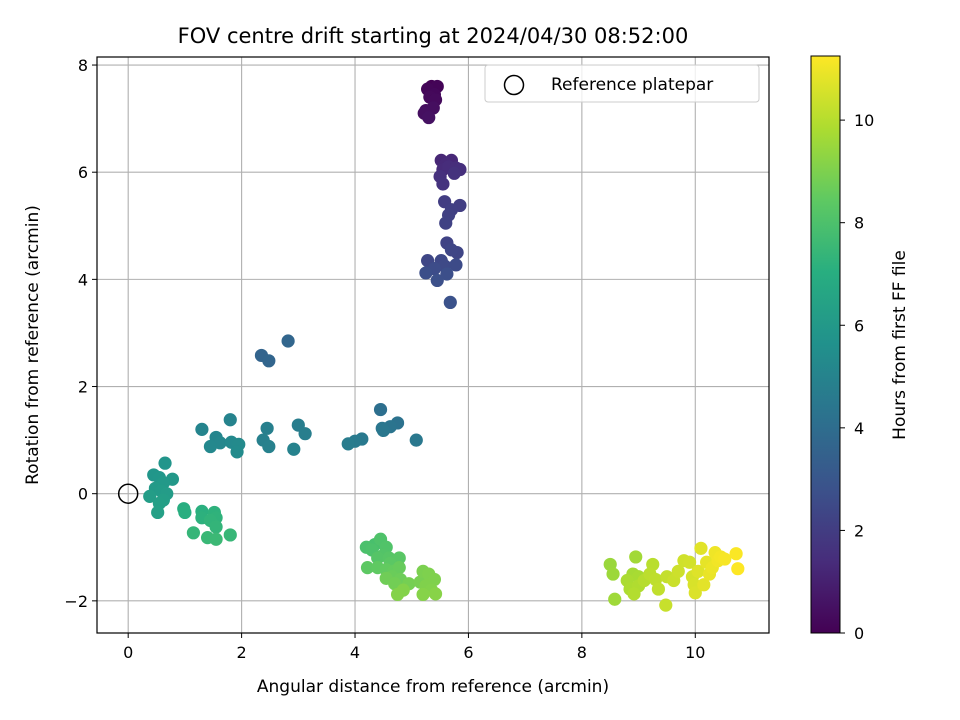 The width and height of the screenshot is (960, 720). I want to click on x-tick-label: 4, so click(355, 652).